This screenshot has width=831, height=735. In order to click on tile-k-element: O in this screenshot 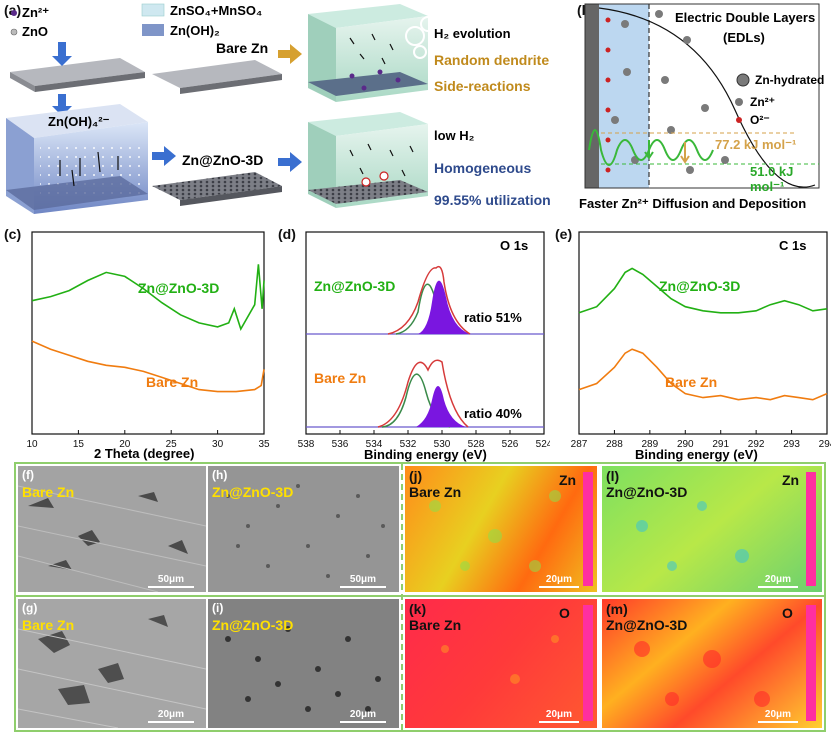, I will do `click(564, 613)`.